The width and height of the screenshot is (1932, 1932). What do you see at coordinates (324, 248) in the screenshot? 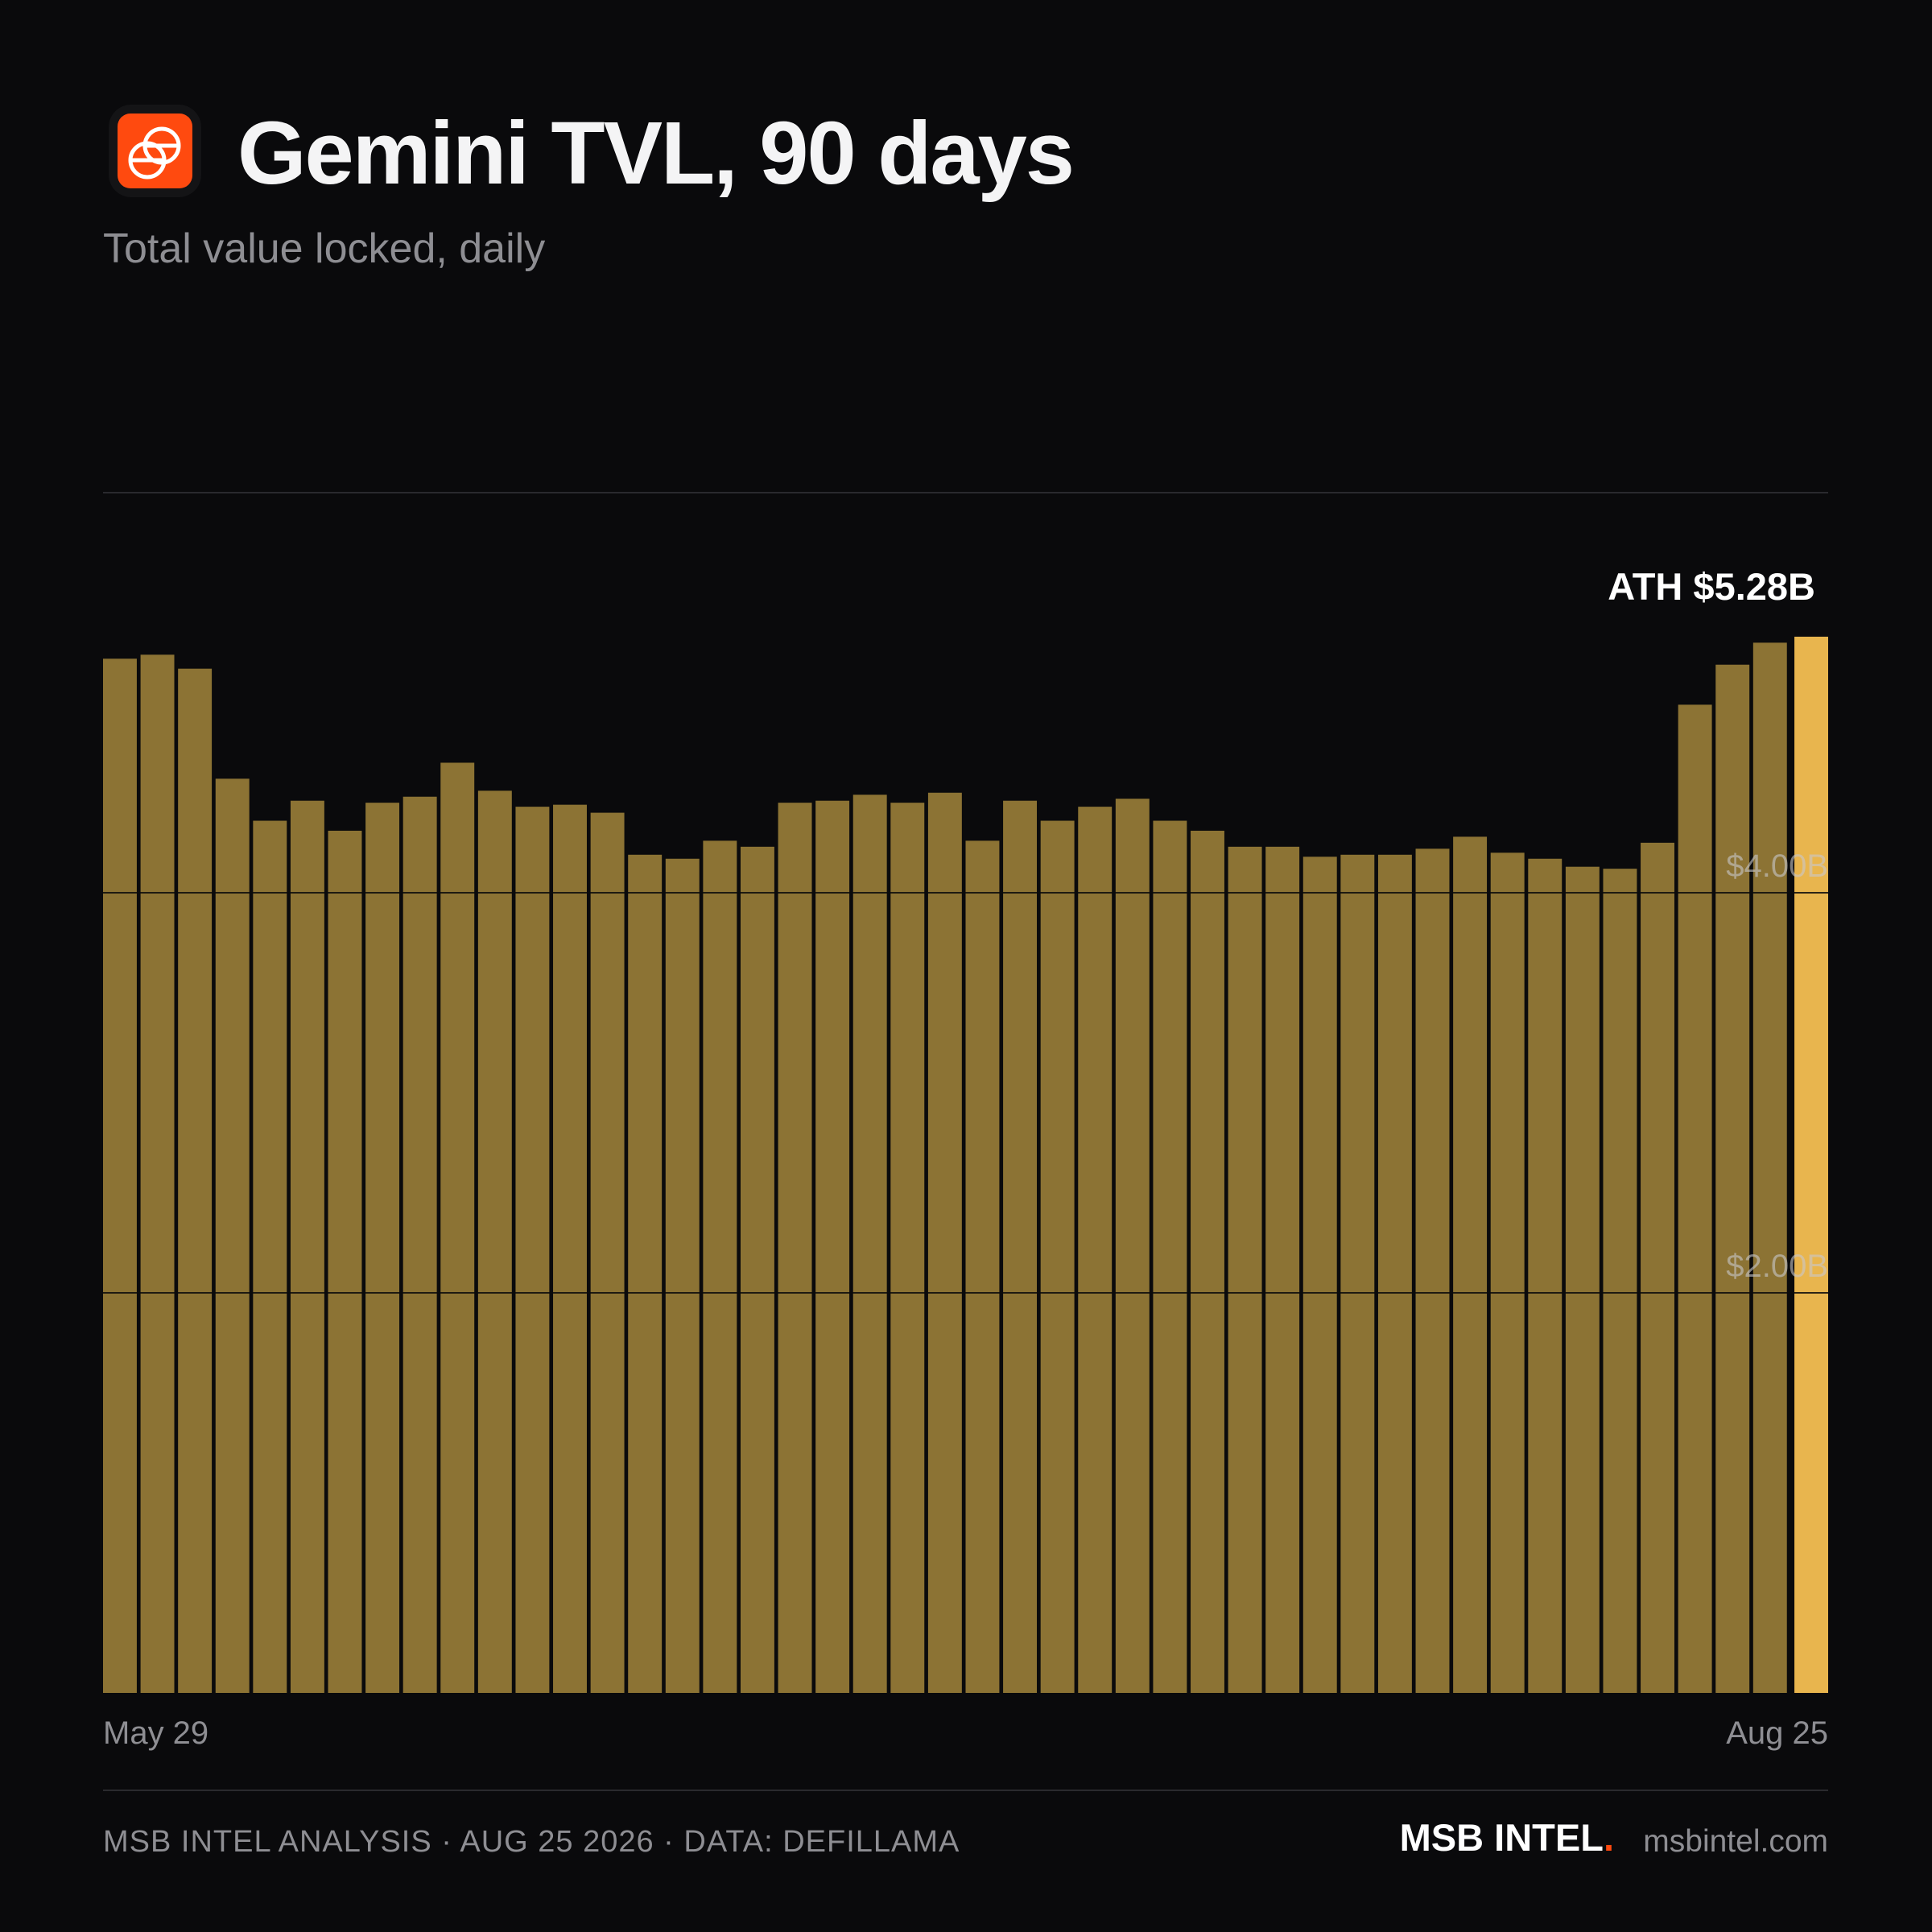
I see `chart-subtitle: Total value locked, daily` at bounding box center [324, 248].